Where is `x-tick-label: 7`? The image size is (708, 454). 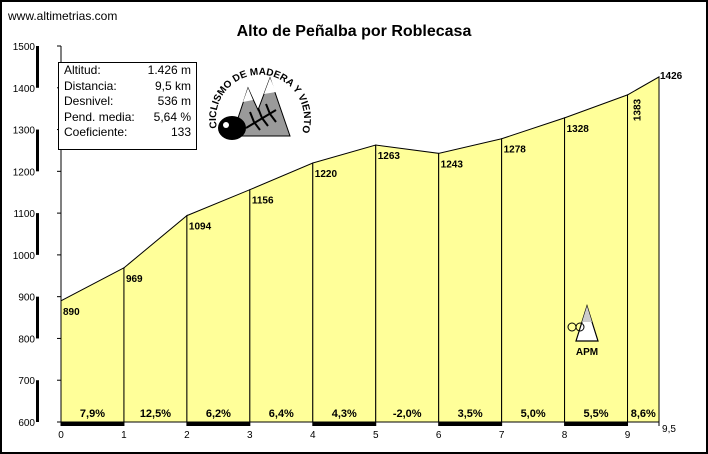 x-tick-label: 7 is located at coordinates (502, 435).